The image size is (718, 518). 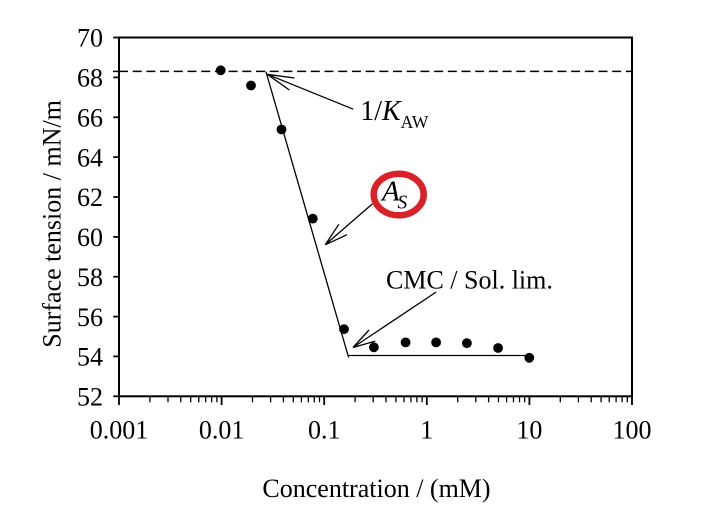 What do you see at coordinates (426, 430) in the screenshot?
I see `svg-text: 1` at bounding box center [426, 430].